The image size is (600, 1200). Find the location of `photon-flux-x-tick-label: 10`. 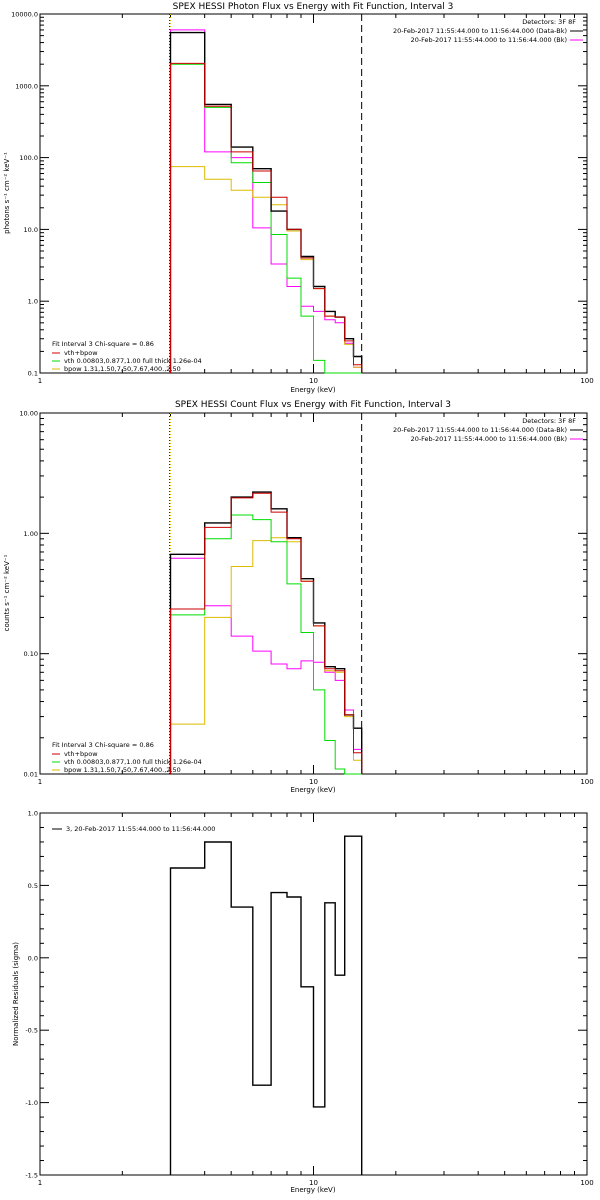

photon-flux-x-tick-label: 10 is located at coordinates (313, 381).